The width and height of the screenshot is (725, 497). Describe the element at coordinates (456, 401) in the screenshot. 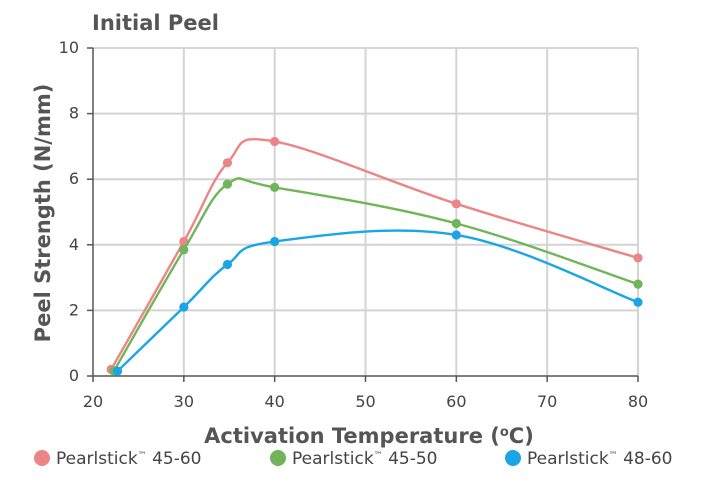

I see `x-tick-label: 60` at that location.